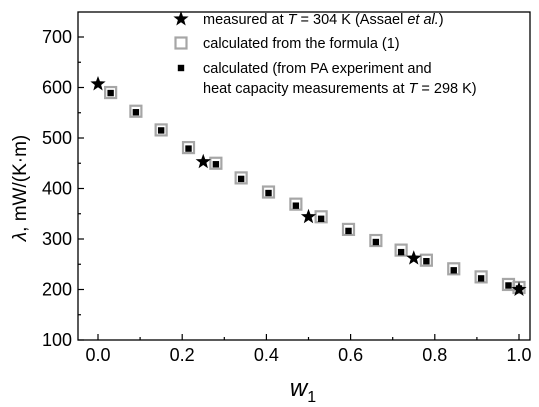  Describe the element at coordinates (434, 355) in the screenshot. I see `x-tick-label: 0.8` at that location.